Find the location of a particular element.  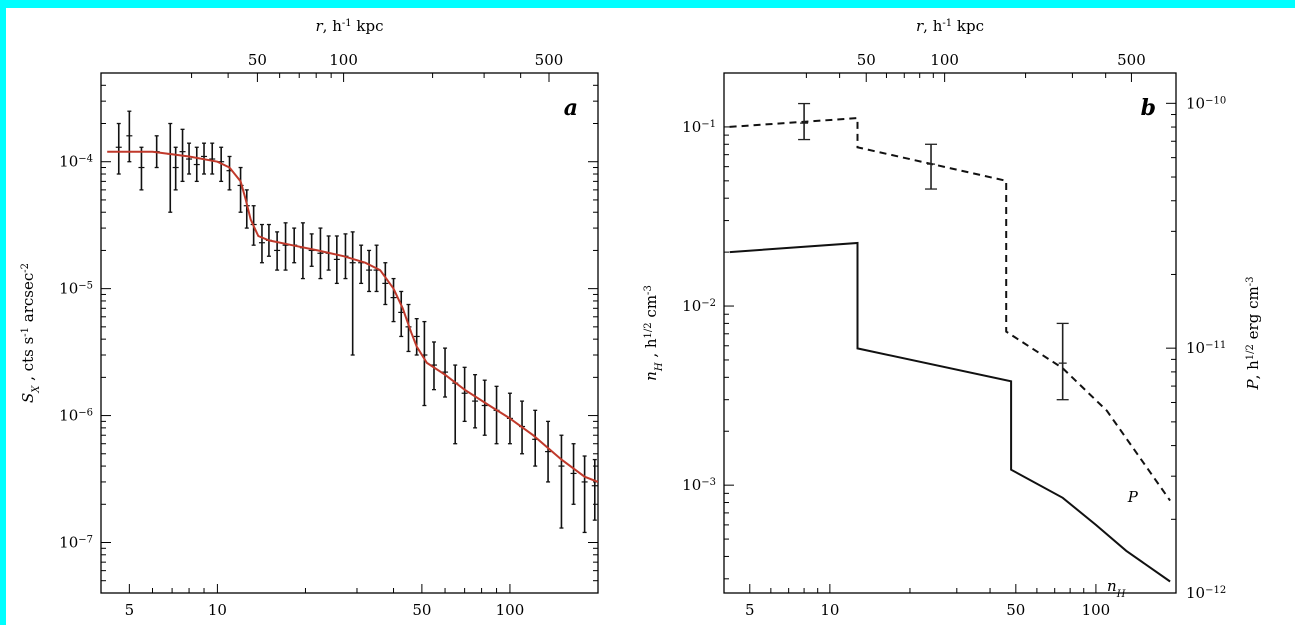

series-label: P is located at coordinates (1133, 497).